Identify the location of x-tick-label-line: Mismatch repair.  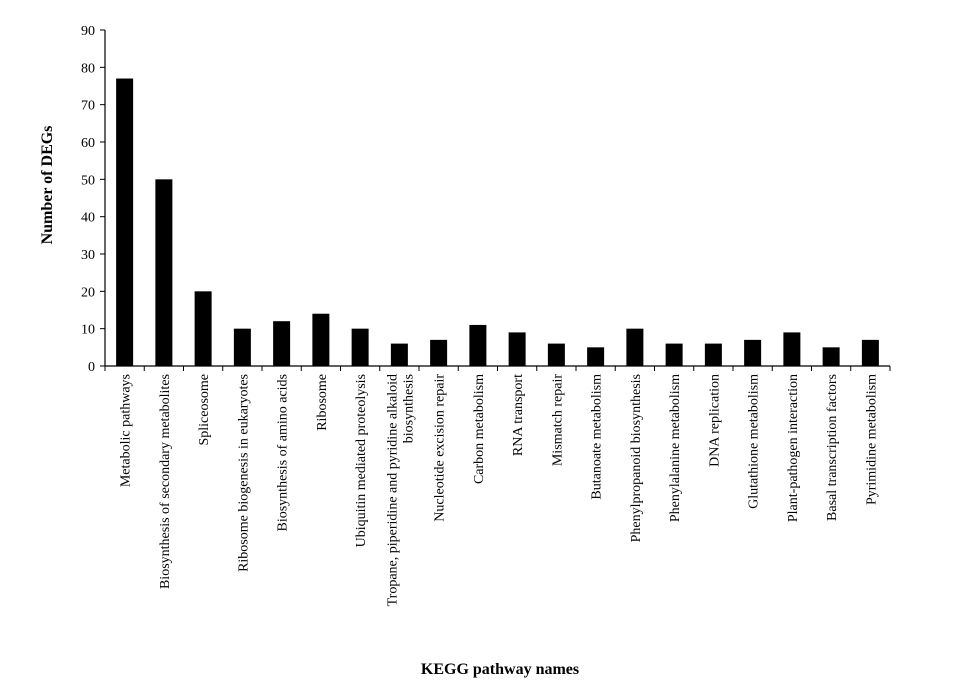
(557, 420).